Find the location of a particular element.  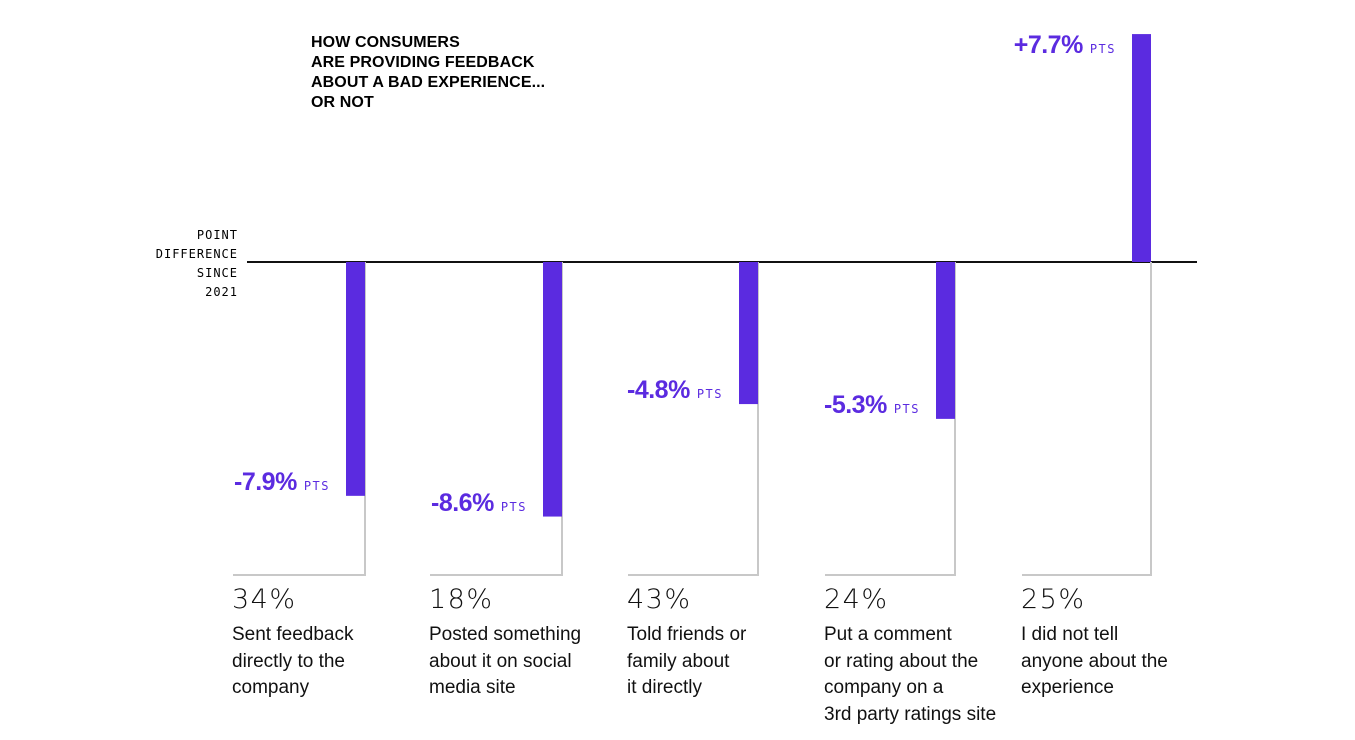

category-label-line: it directly is located at coordinates (664, 687).